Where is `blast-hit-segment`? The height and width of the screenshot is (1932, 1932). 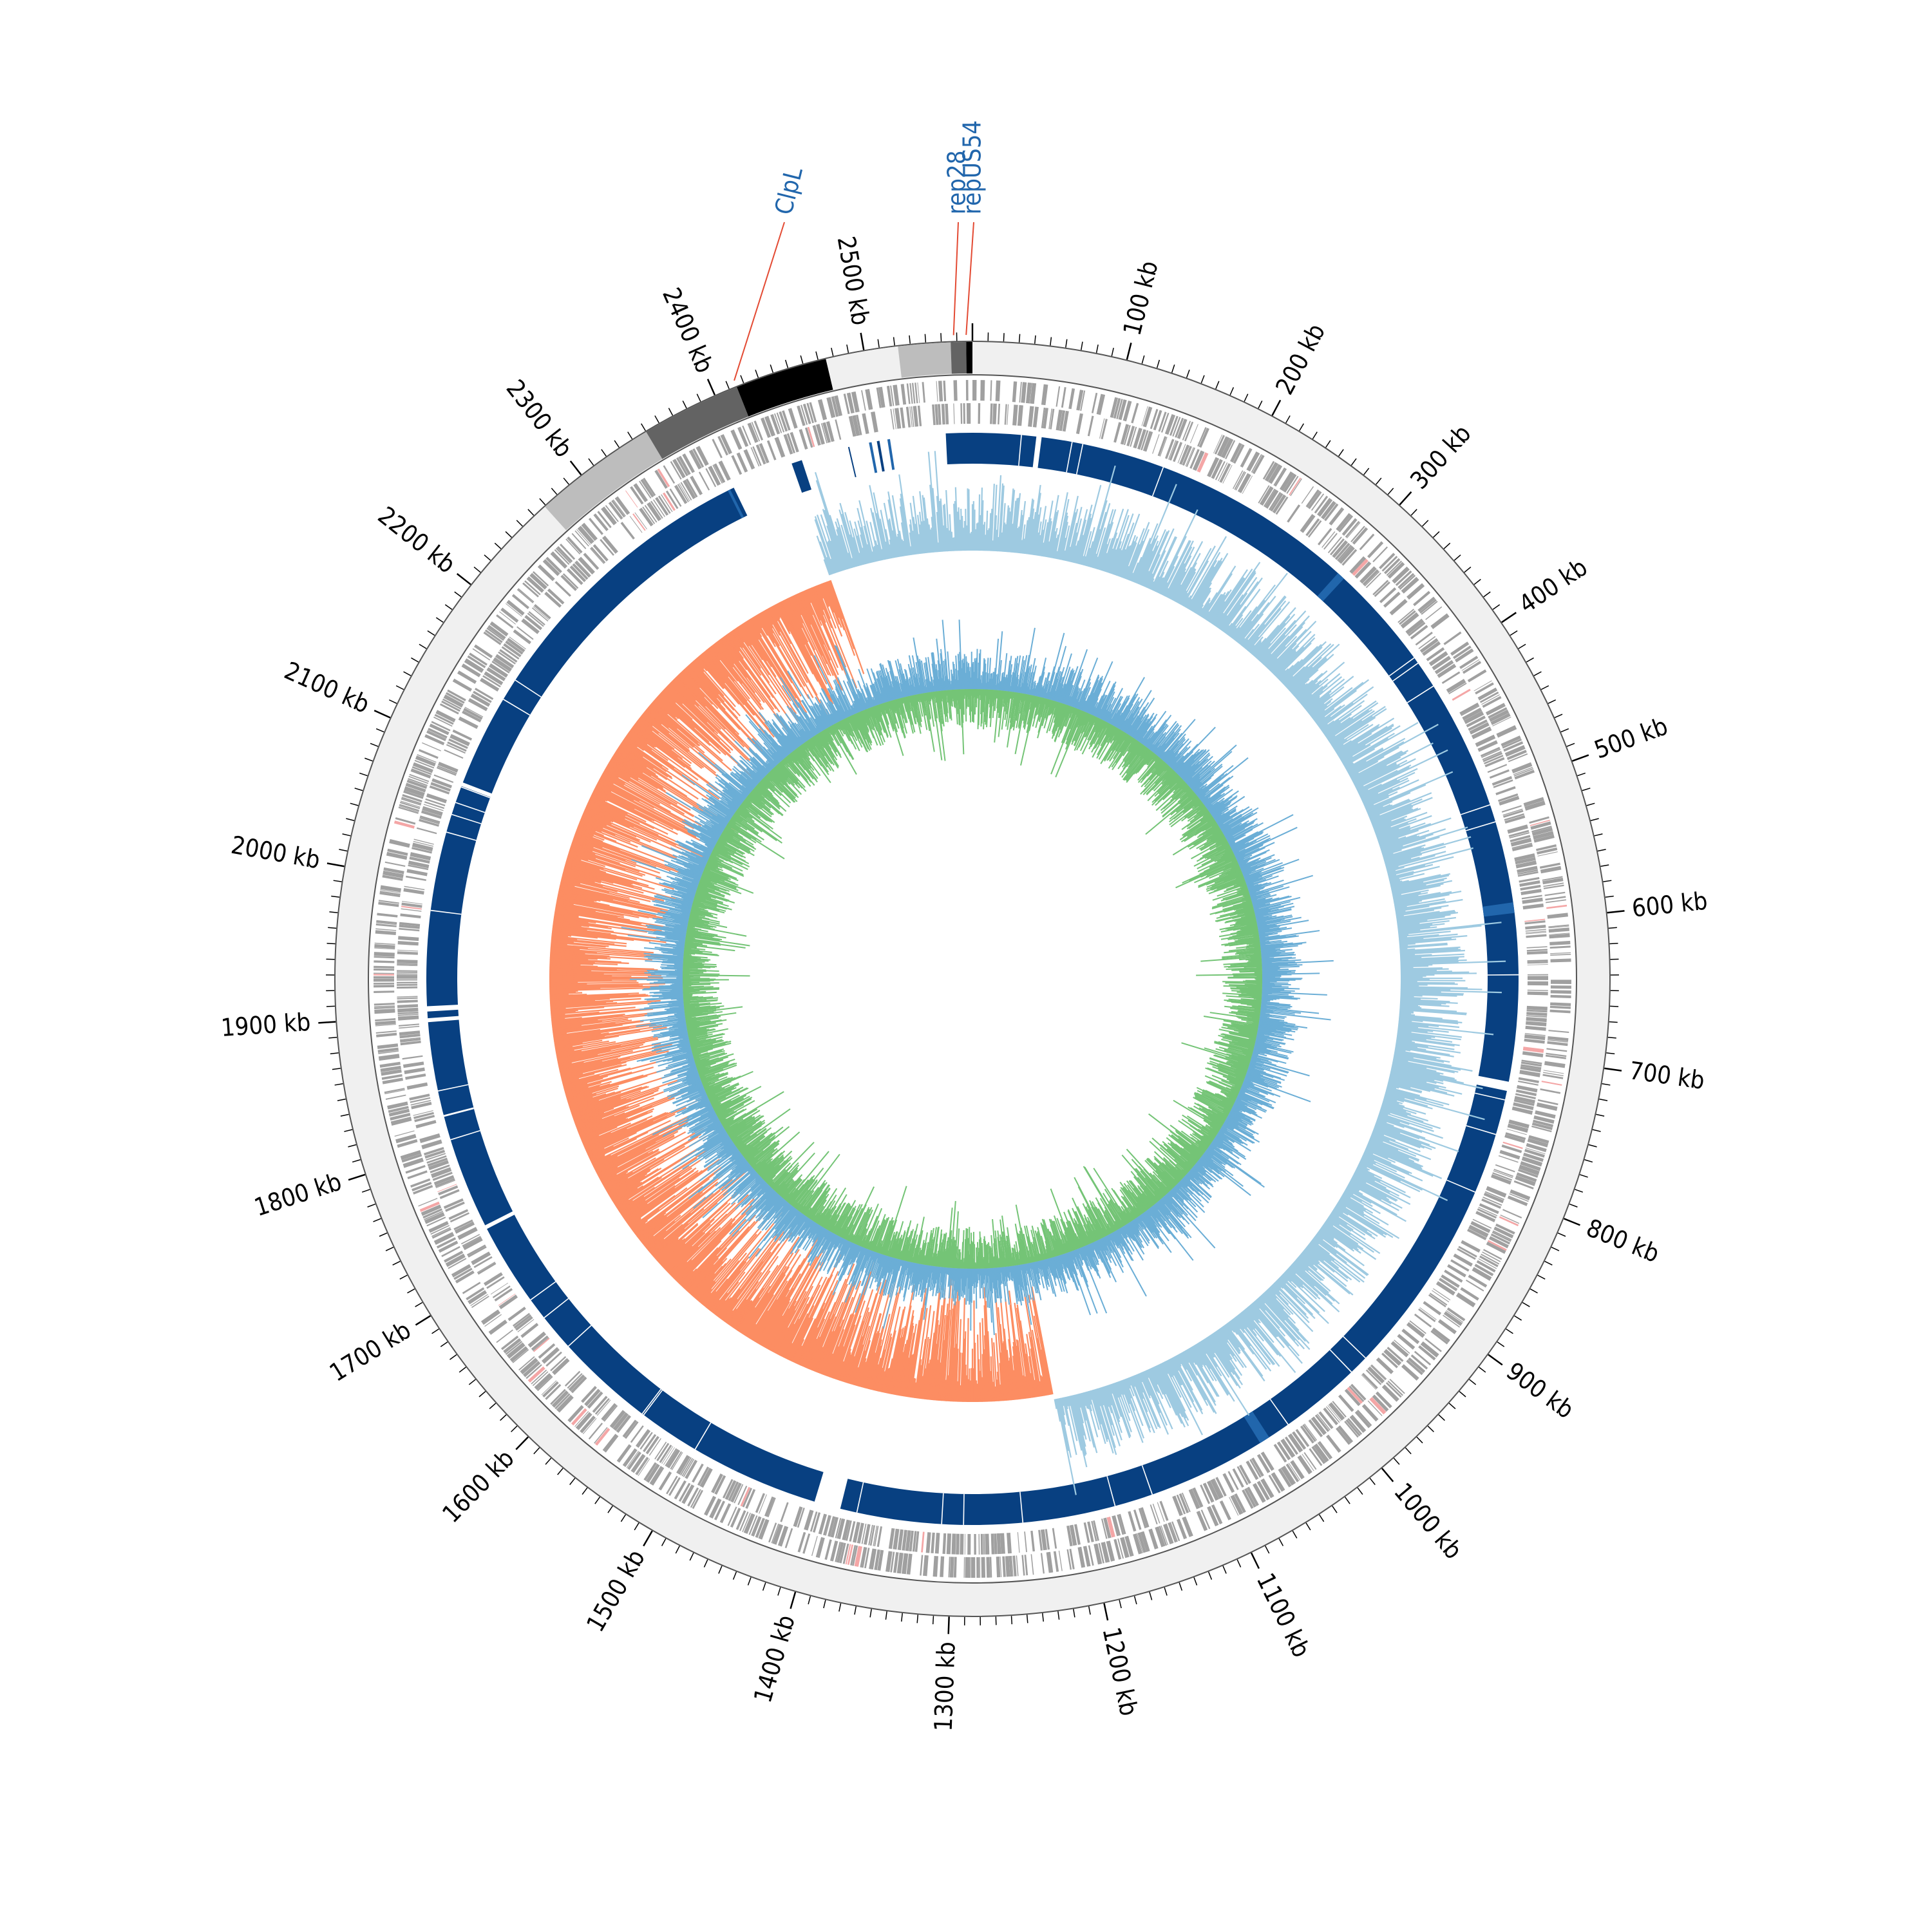
blast-hit-segment is located at coordinates (1173, 1304).